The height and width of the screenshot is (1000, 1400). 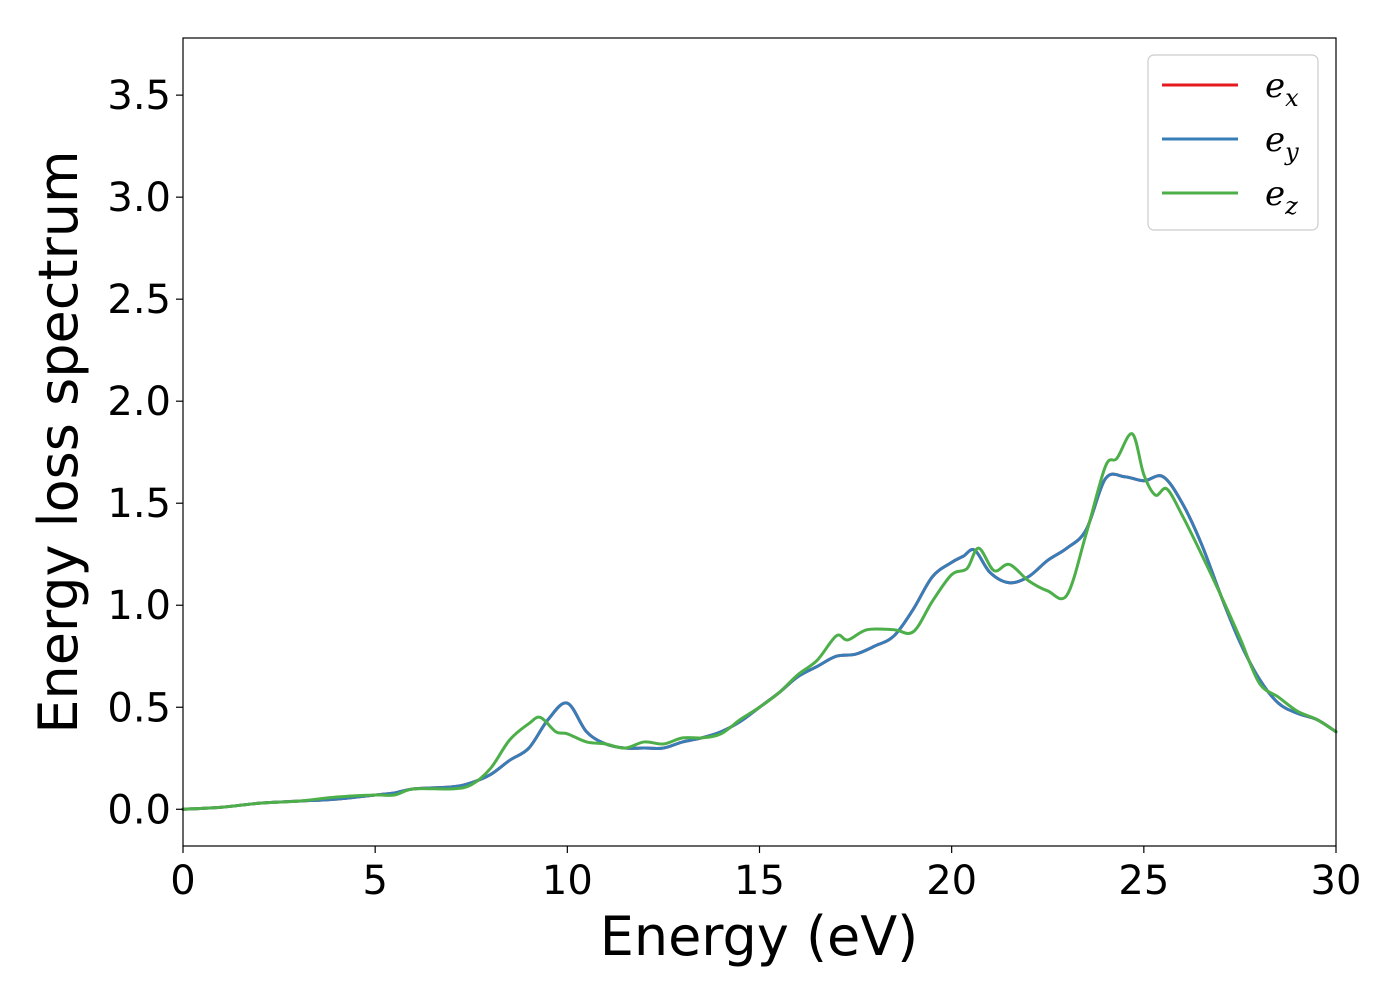 What do you see at coordinates (139, 708) in the screenshot?
I see `y-tick-label: 0.5` at bounding box center [139, 708].